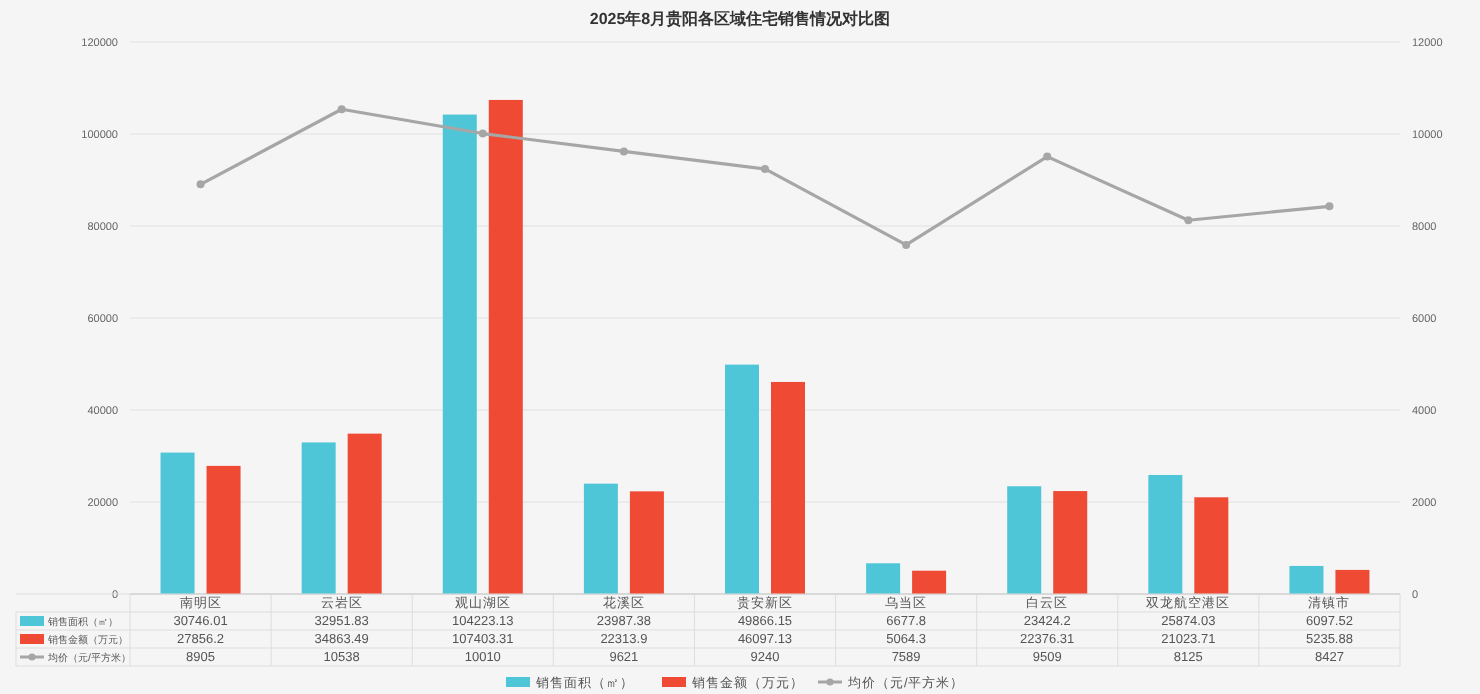 The image size is (1480, 694). I want to click on chart-title: 2025年8月贵阳各区域住宅销售情况对比图, so click(740, 18).